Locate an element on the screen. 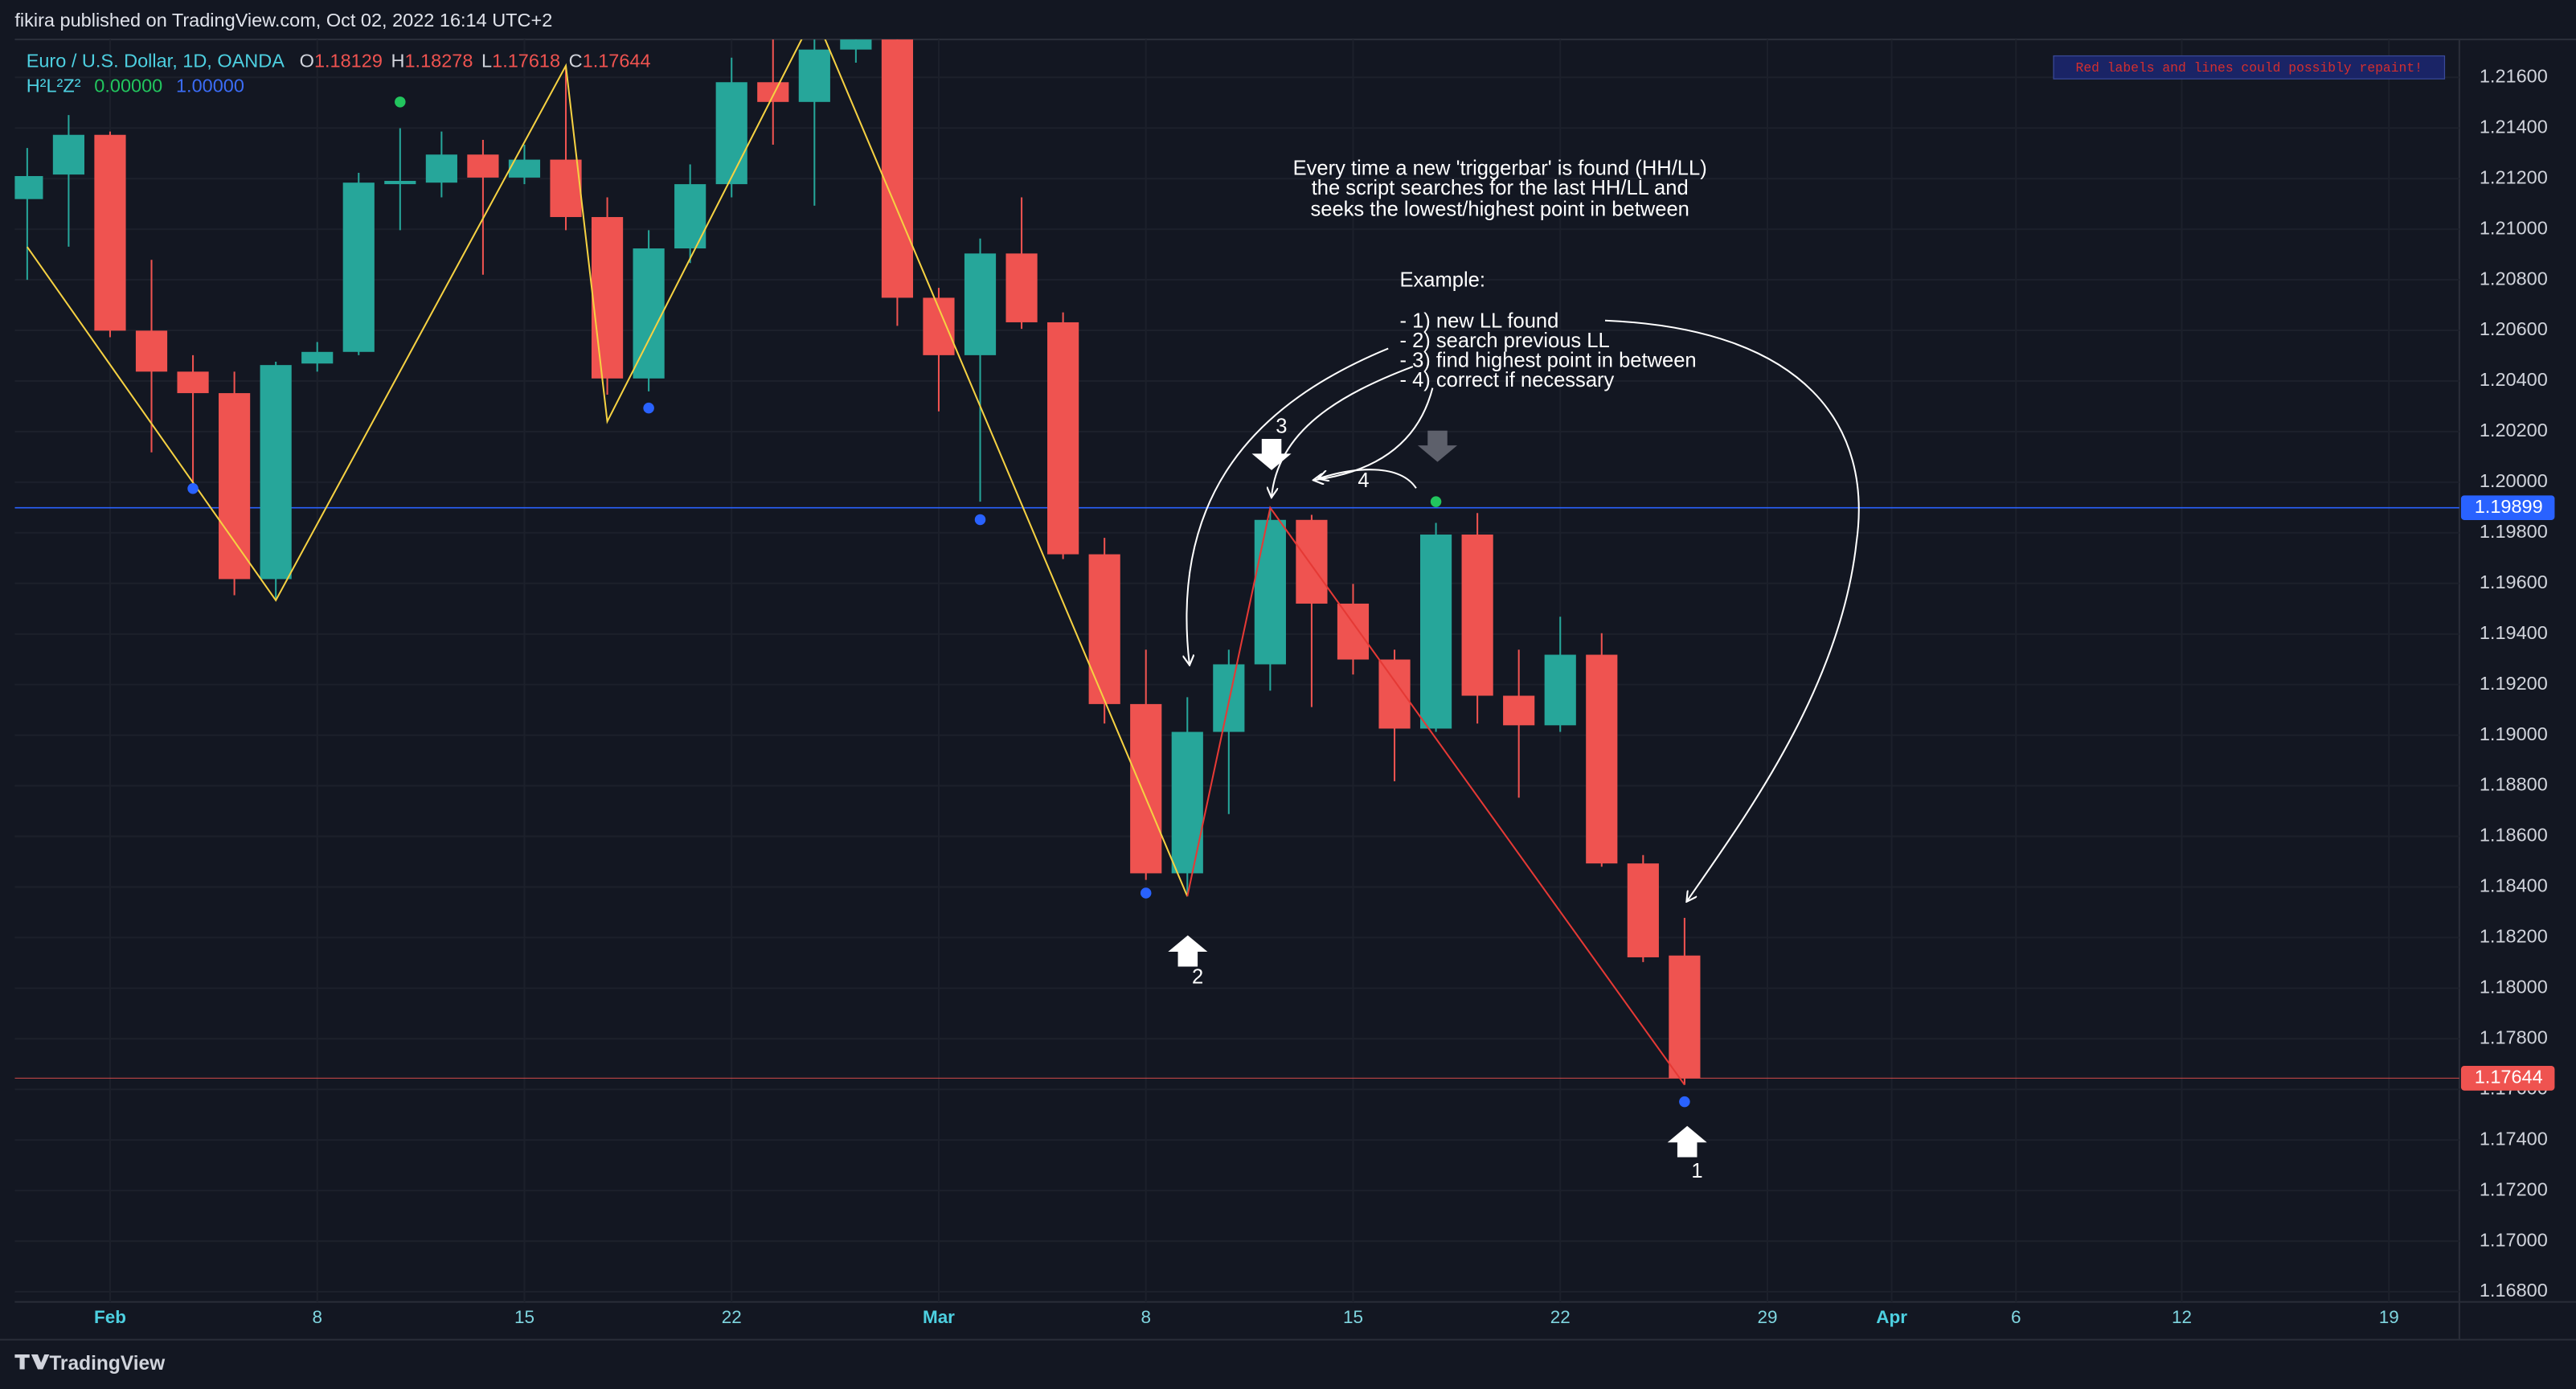  repaint-box is located at coordinates (2249, 67).